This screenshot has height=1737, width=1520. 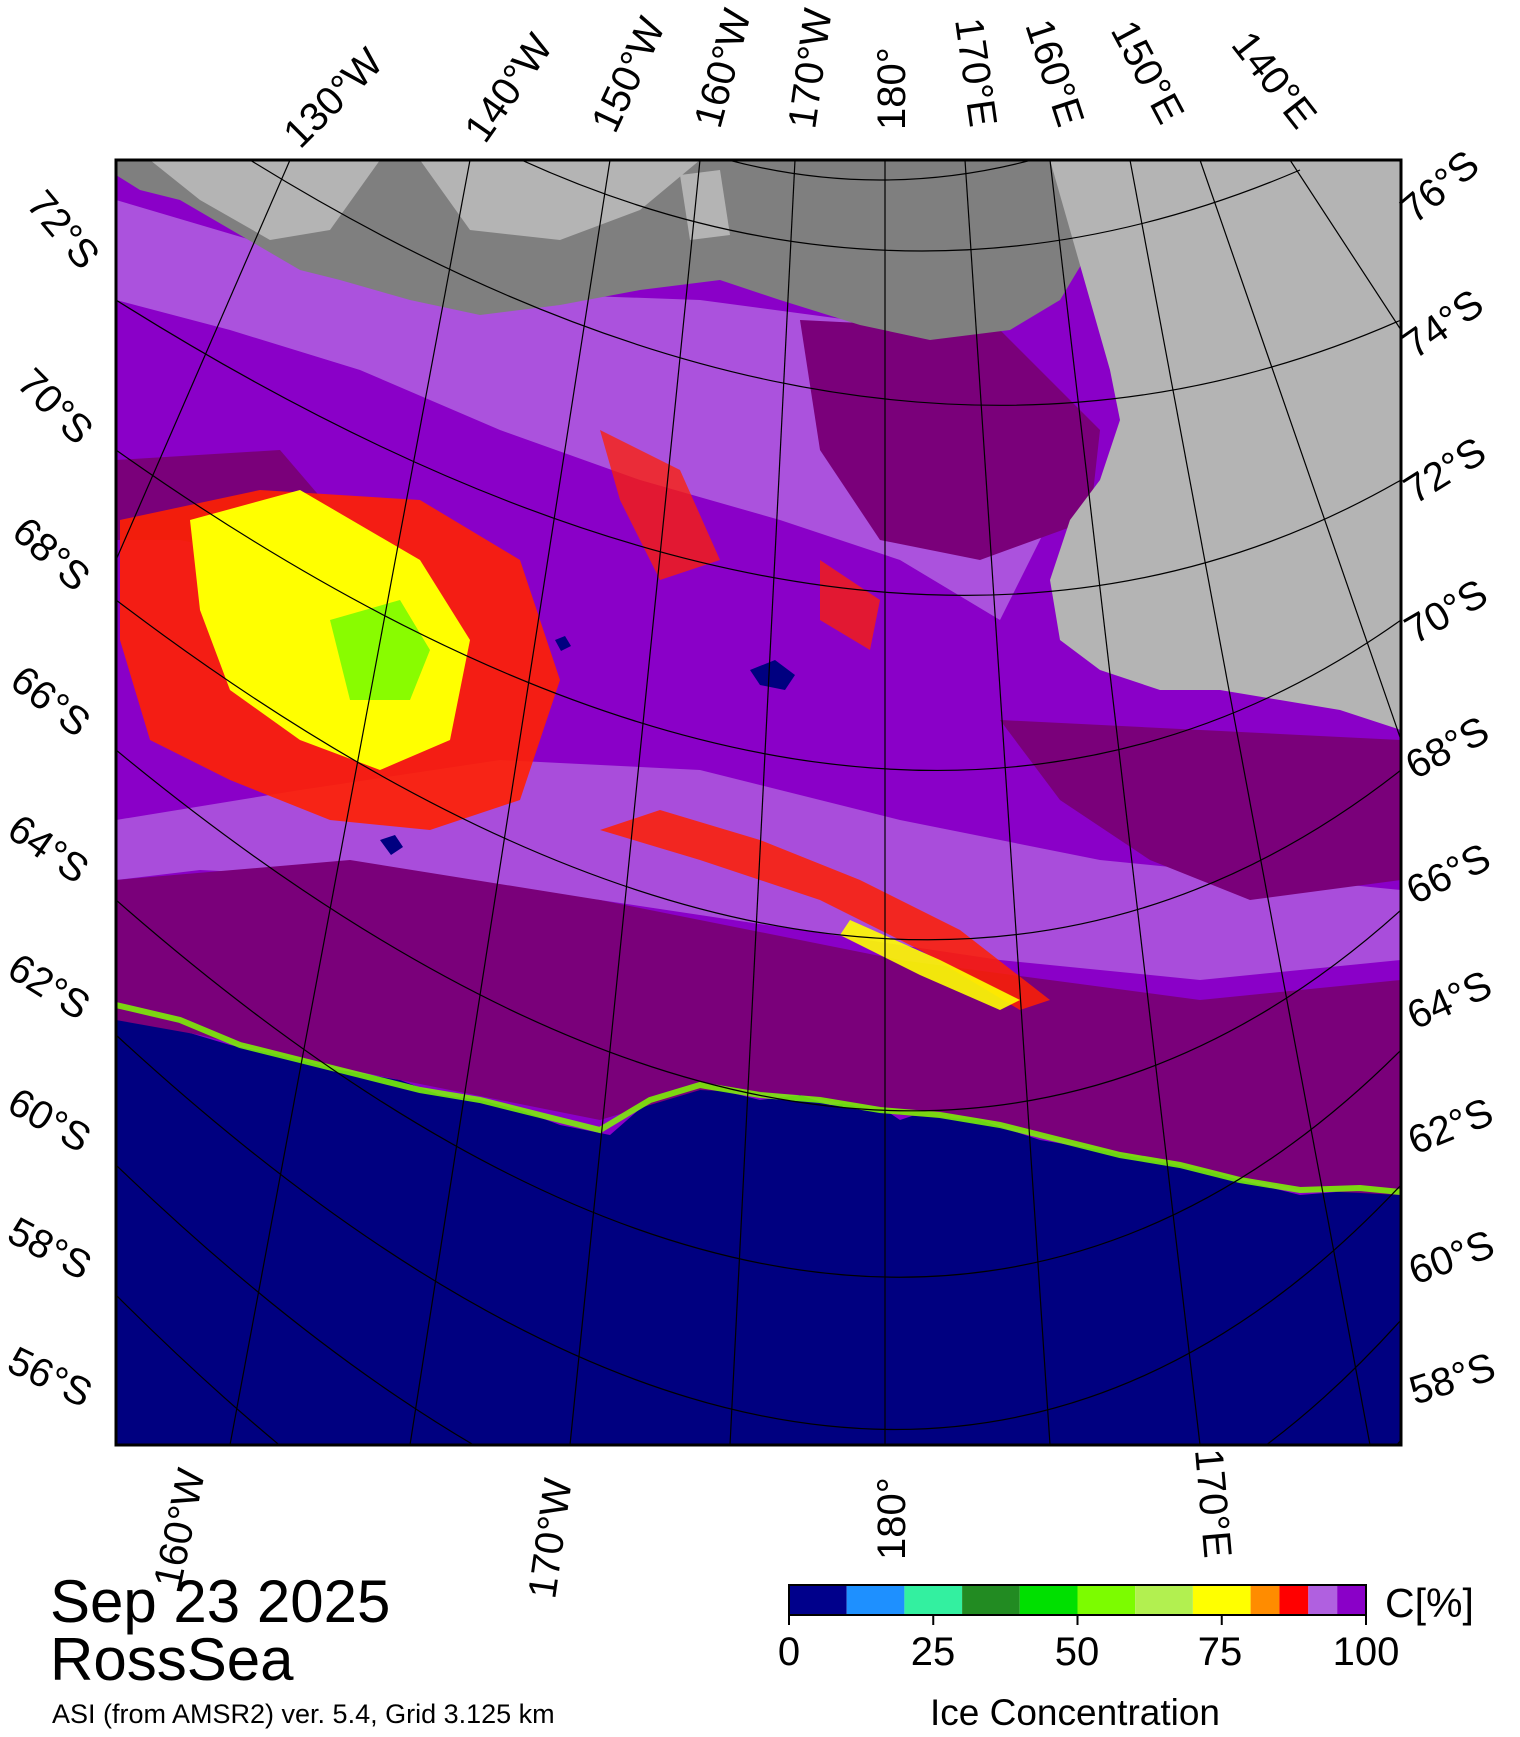 I want to click on colorbar-tick-label: 75, so click(x=1220, y=1652).